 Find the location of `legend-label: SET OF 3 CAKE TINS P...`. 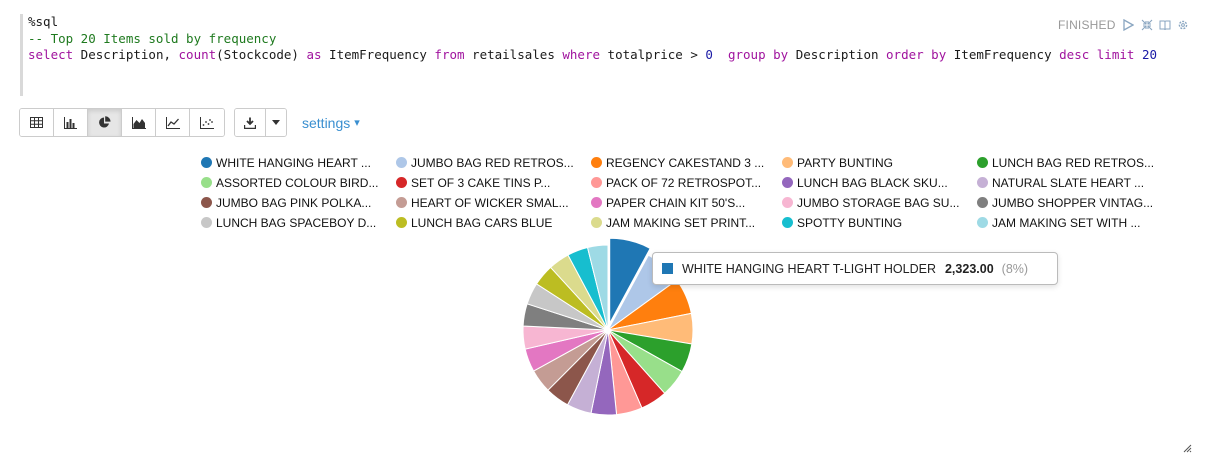

legend-label: SET OF 3 CAKE TINS P... is located at coordinates (481, 182).